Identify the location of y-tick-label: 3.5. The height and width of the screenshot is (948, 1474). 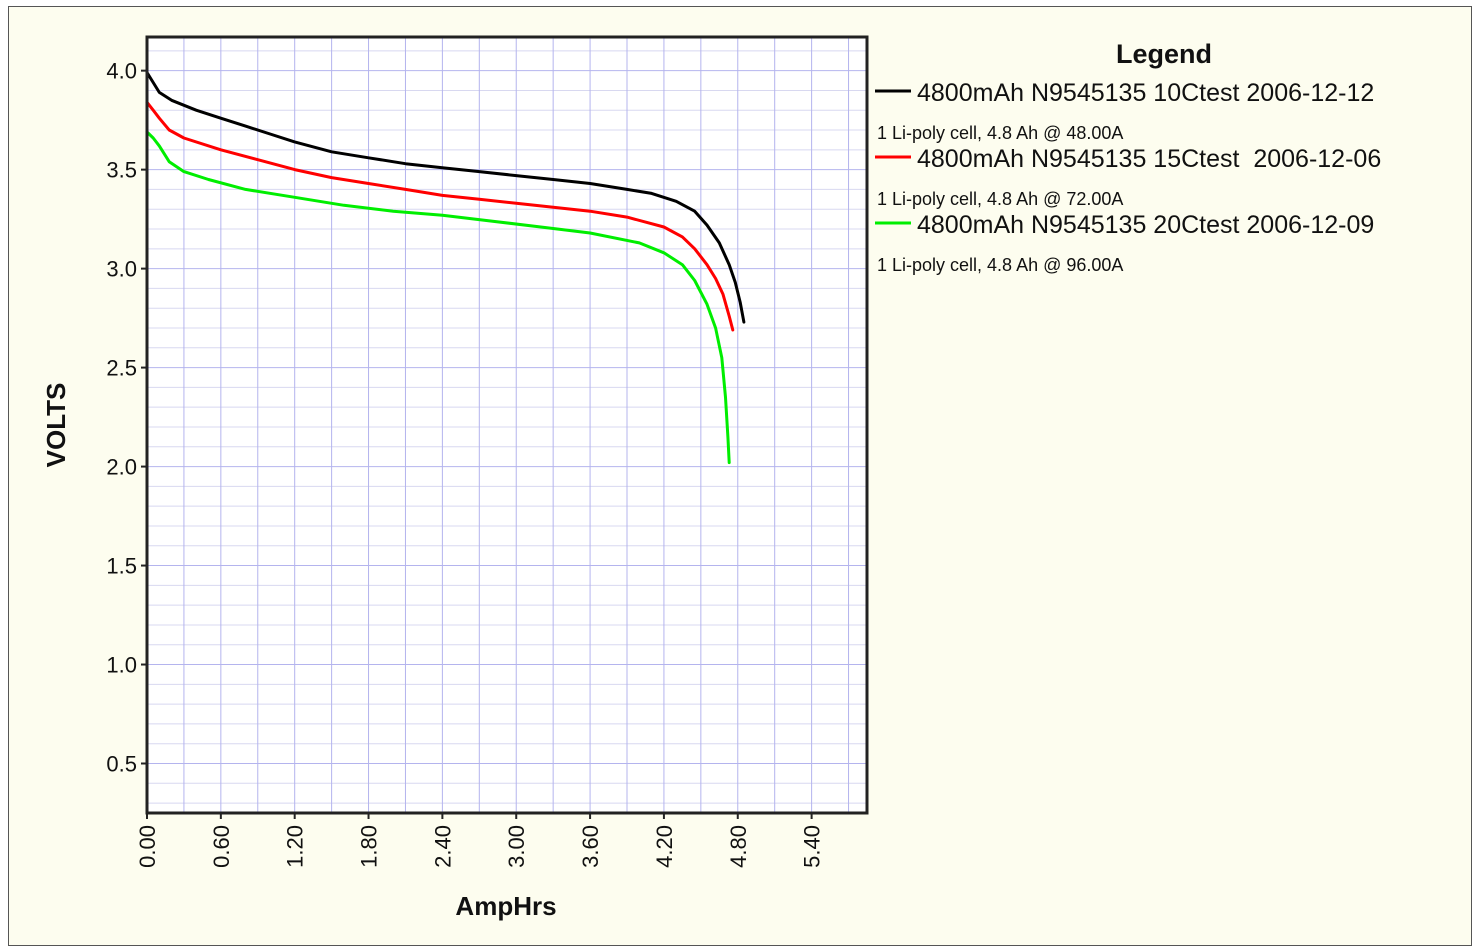
(121, 170).